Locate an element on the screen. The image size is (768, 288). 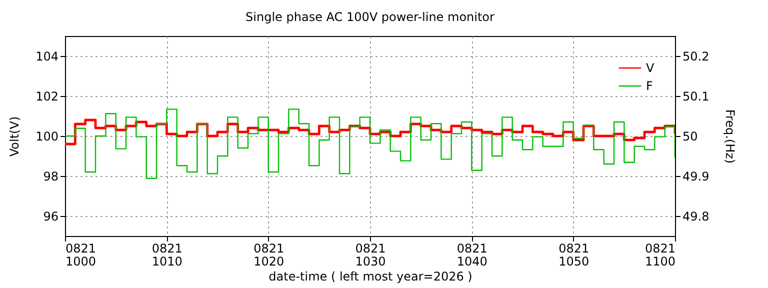
y-tick-label: 102 is located at coordinates (47, 97).